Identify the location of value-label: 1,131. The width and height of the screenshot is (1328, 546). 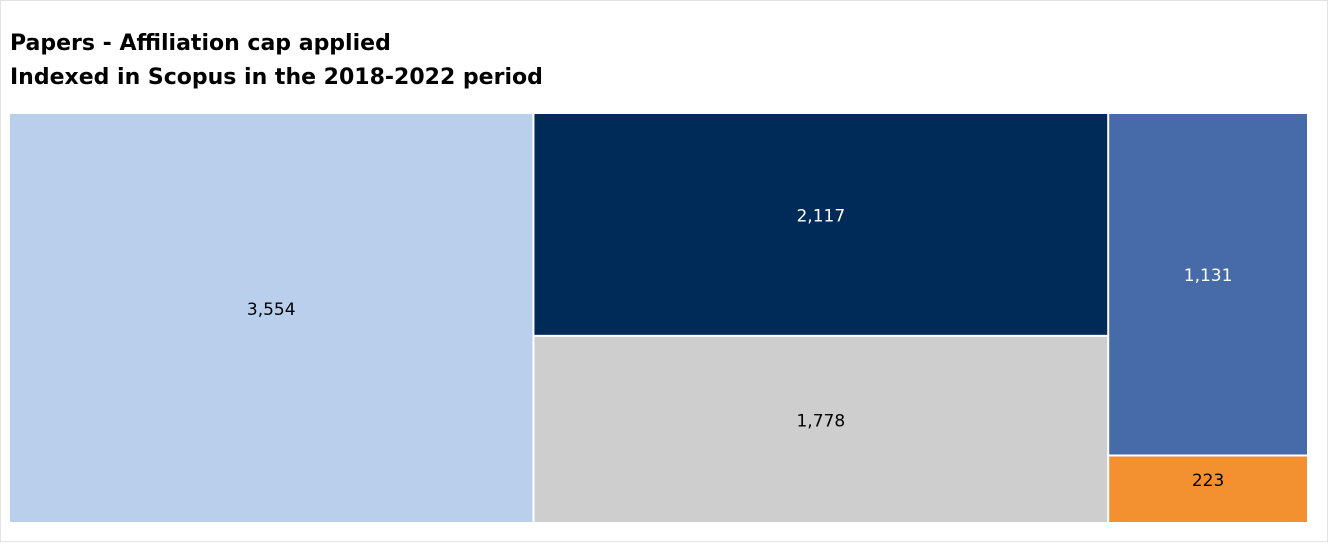
(1208, 276).